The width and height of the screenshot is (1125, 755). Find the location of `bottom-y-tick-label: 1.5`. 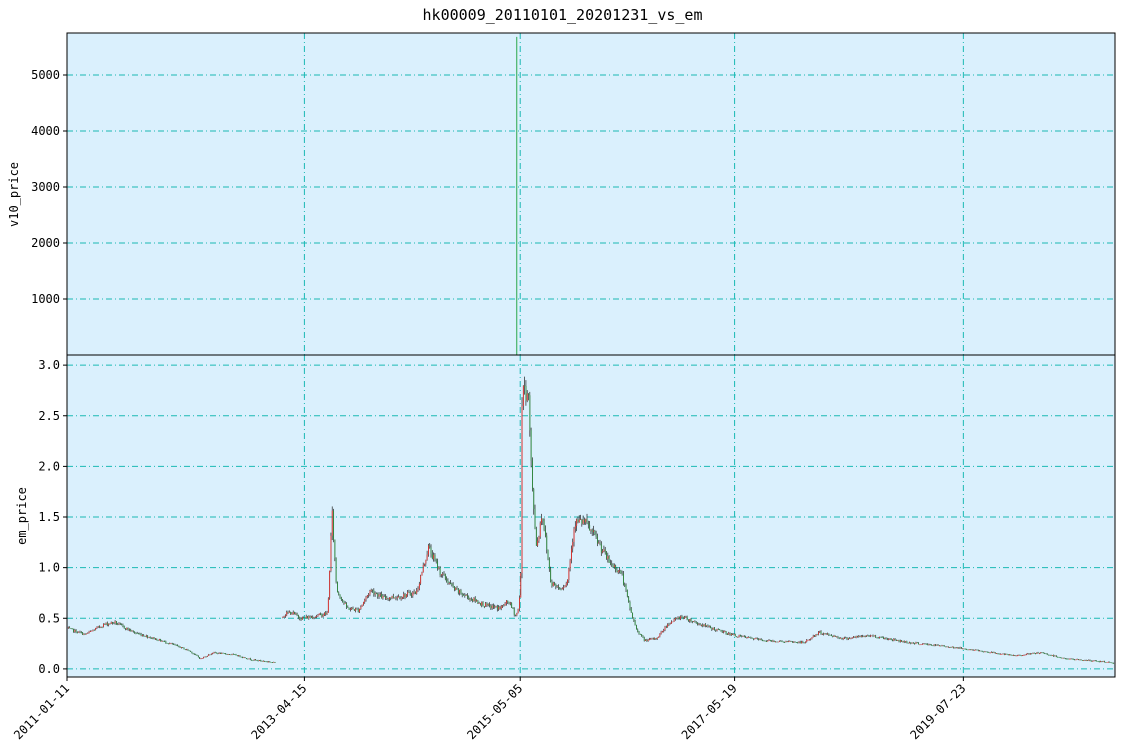

bottom-y-tick-label: 1.5 is located at coordinates (49, 517).